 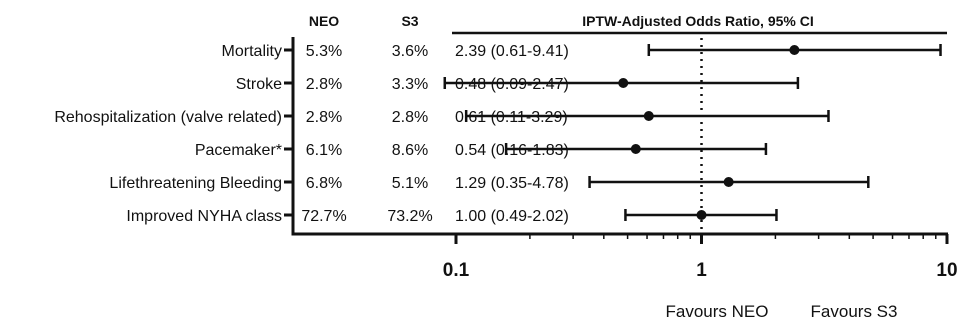 I want to click on x-tick-label: 0.1, so click(x=456, y=270).